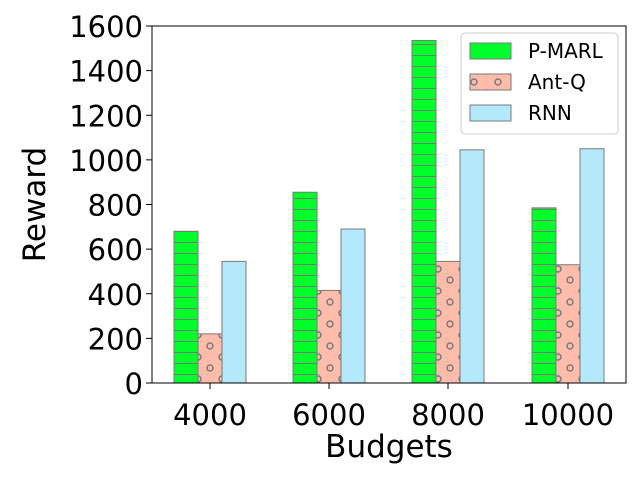  What do you see at coordinates (389, 447) in the screenshot?
I see `x-axis-title: Budgets` at bounding box center [389, 447].